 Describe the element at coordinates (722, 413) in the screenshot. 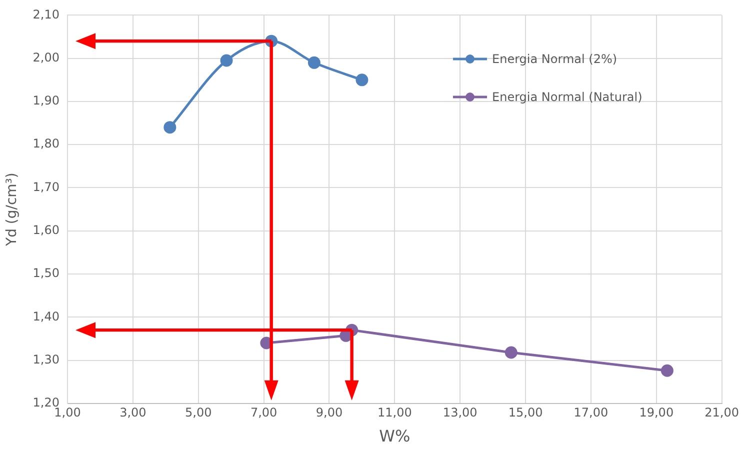

I see `x-tick-label: 21,00` at that location.